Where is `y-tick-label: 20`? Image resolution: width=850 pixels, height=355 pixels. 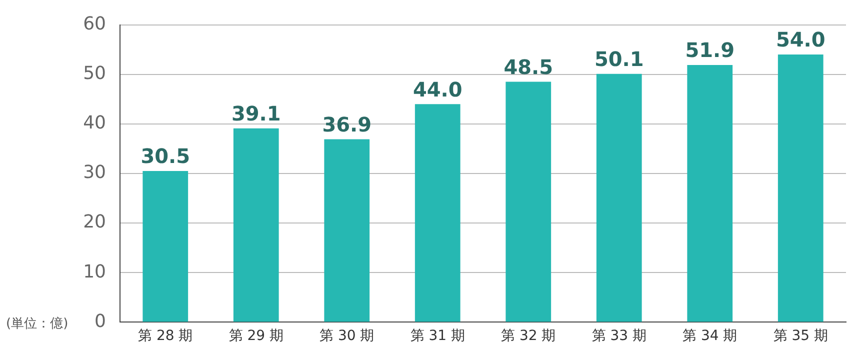
y-tick-label: 20 is located at coordinates (94, 222).